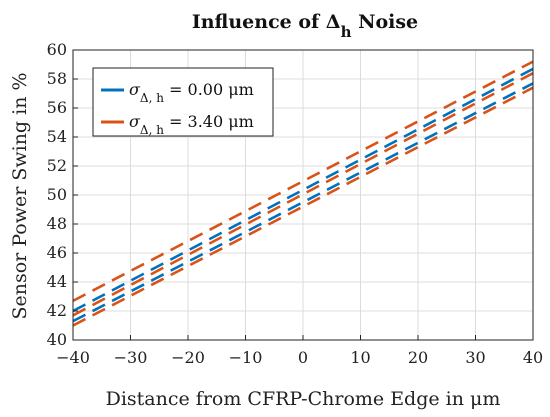 This screenshot has width=550, height=417. Describe the element at coordinates (191, 124) in the screenshot. I see `legend-entry-2: σΔ, h = 3.40 μm` at that location.